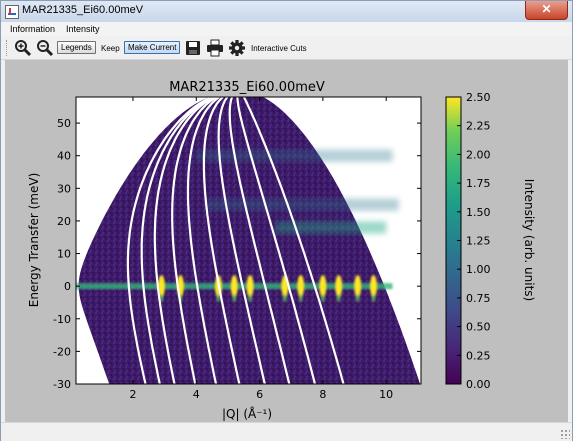 This screenshot has width=573, height=441. Describe the element at coordinates (152, 47) in the screenshot. I see `make-current-button: Make Current` at that location.